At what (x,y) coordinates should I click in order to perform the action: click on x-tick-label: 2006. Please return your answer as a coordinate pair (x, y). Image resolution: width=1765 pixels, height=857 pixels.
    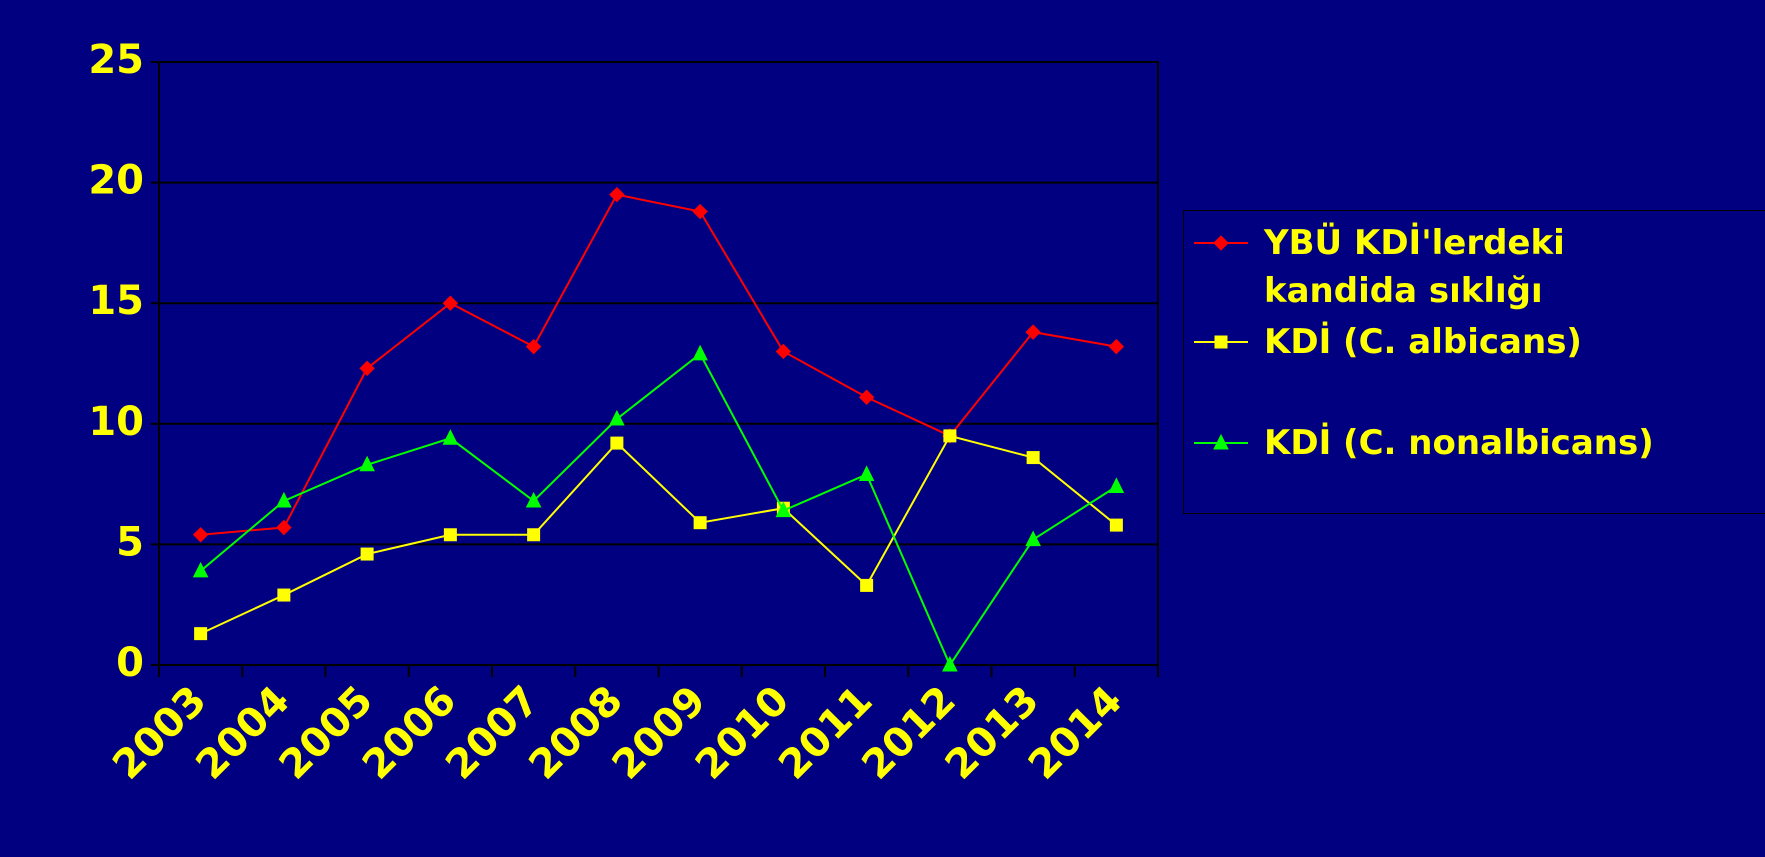
    Looking at the image, I should click on (409, 732).